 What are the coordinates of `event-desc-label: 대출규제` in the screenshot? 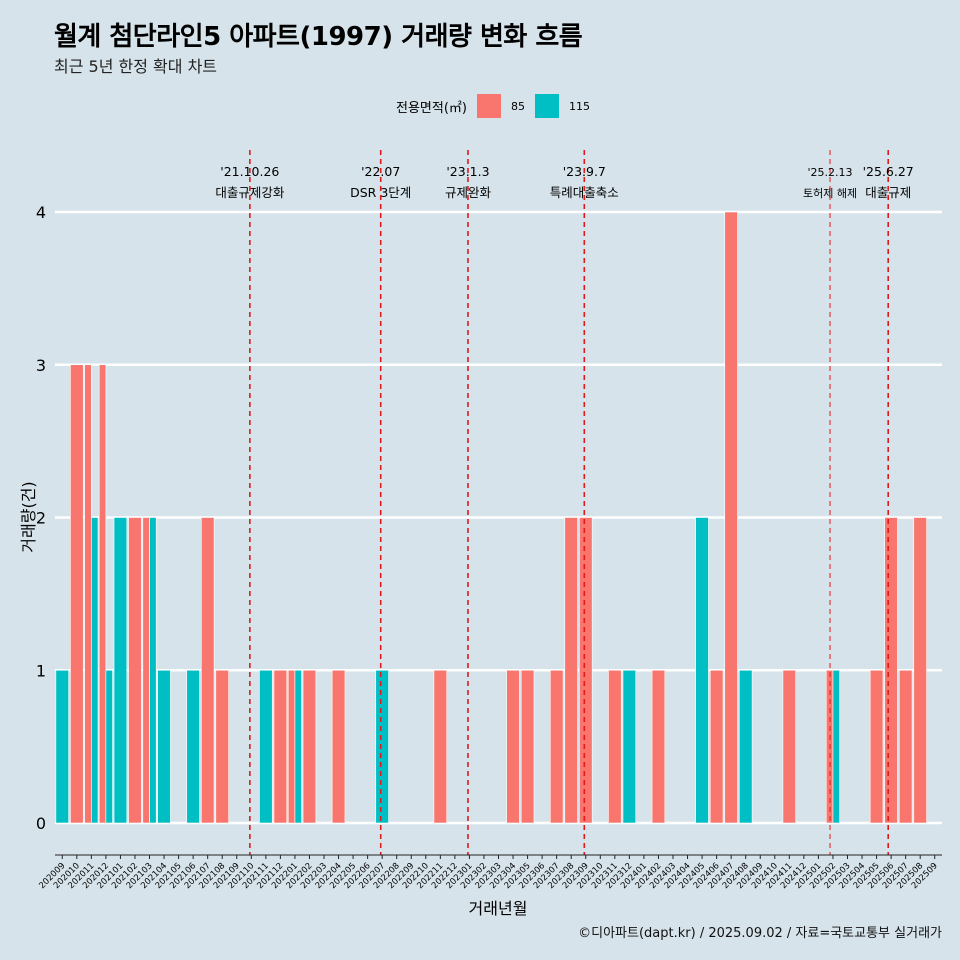 It's located at (888, 192).